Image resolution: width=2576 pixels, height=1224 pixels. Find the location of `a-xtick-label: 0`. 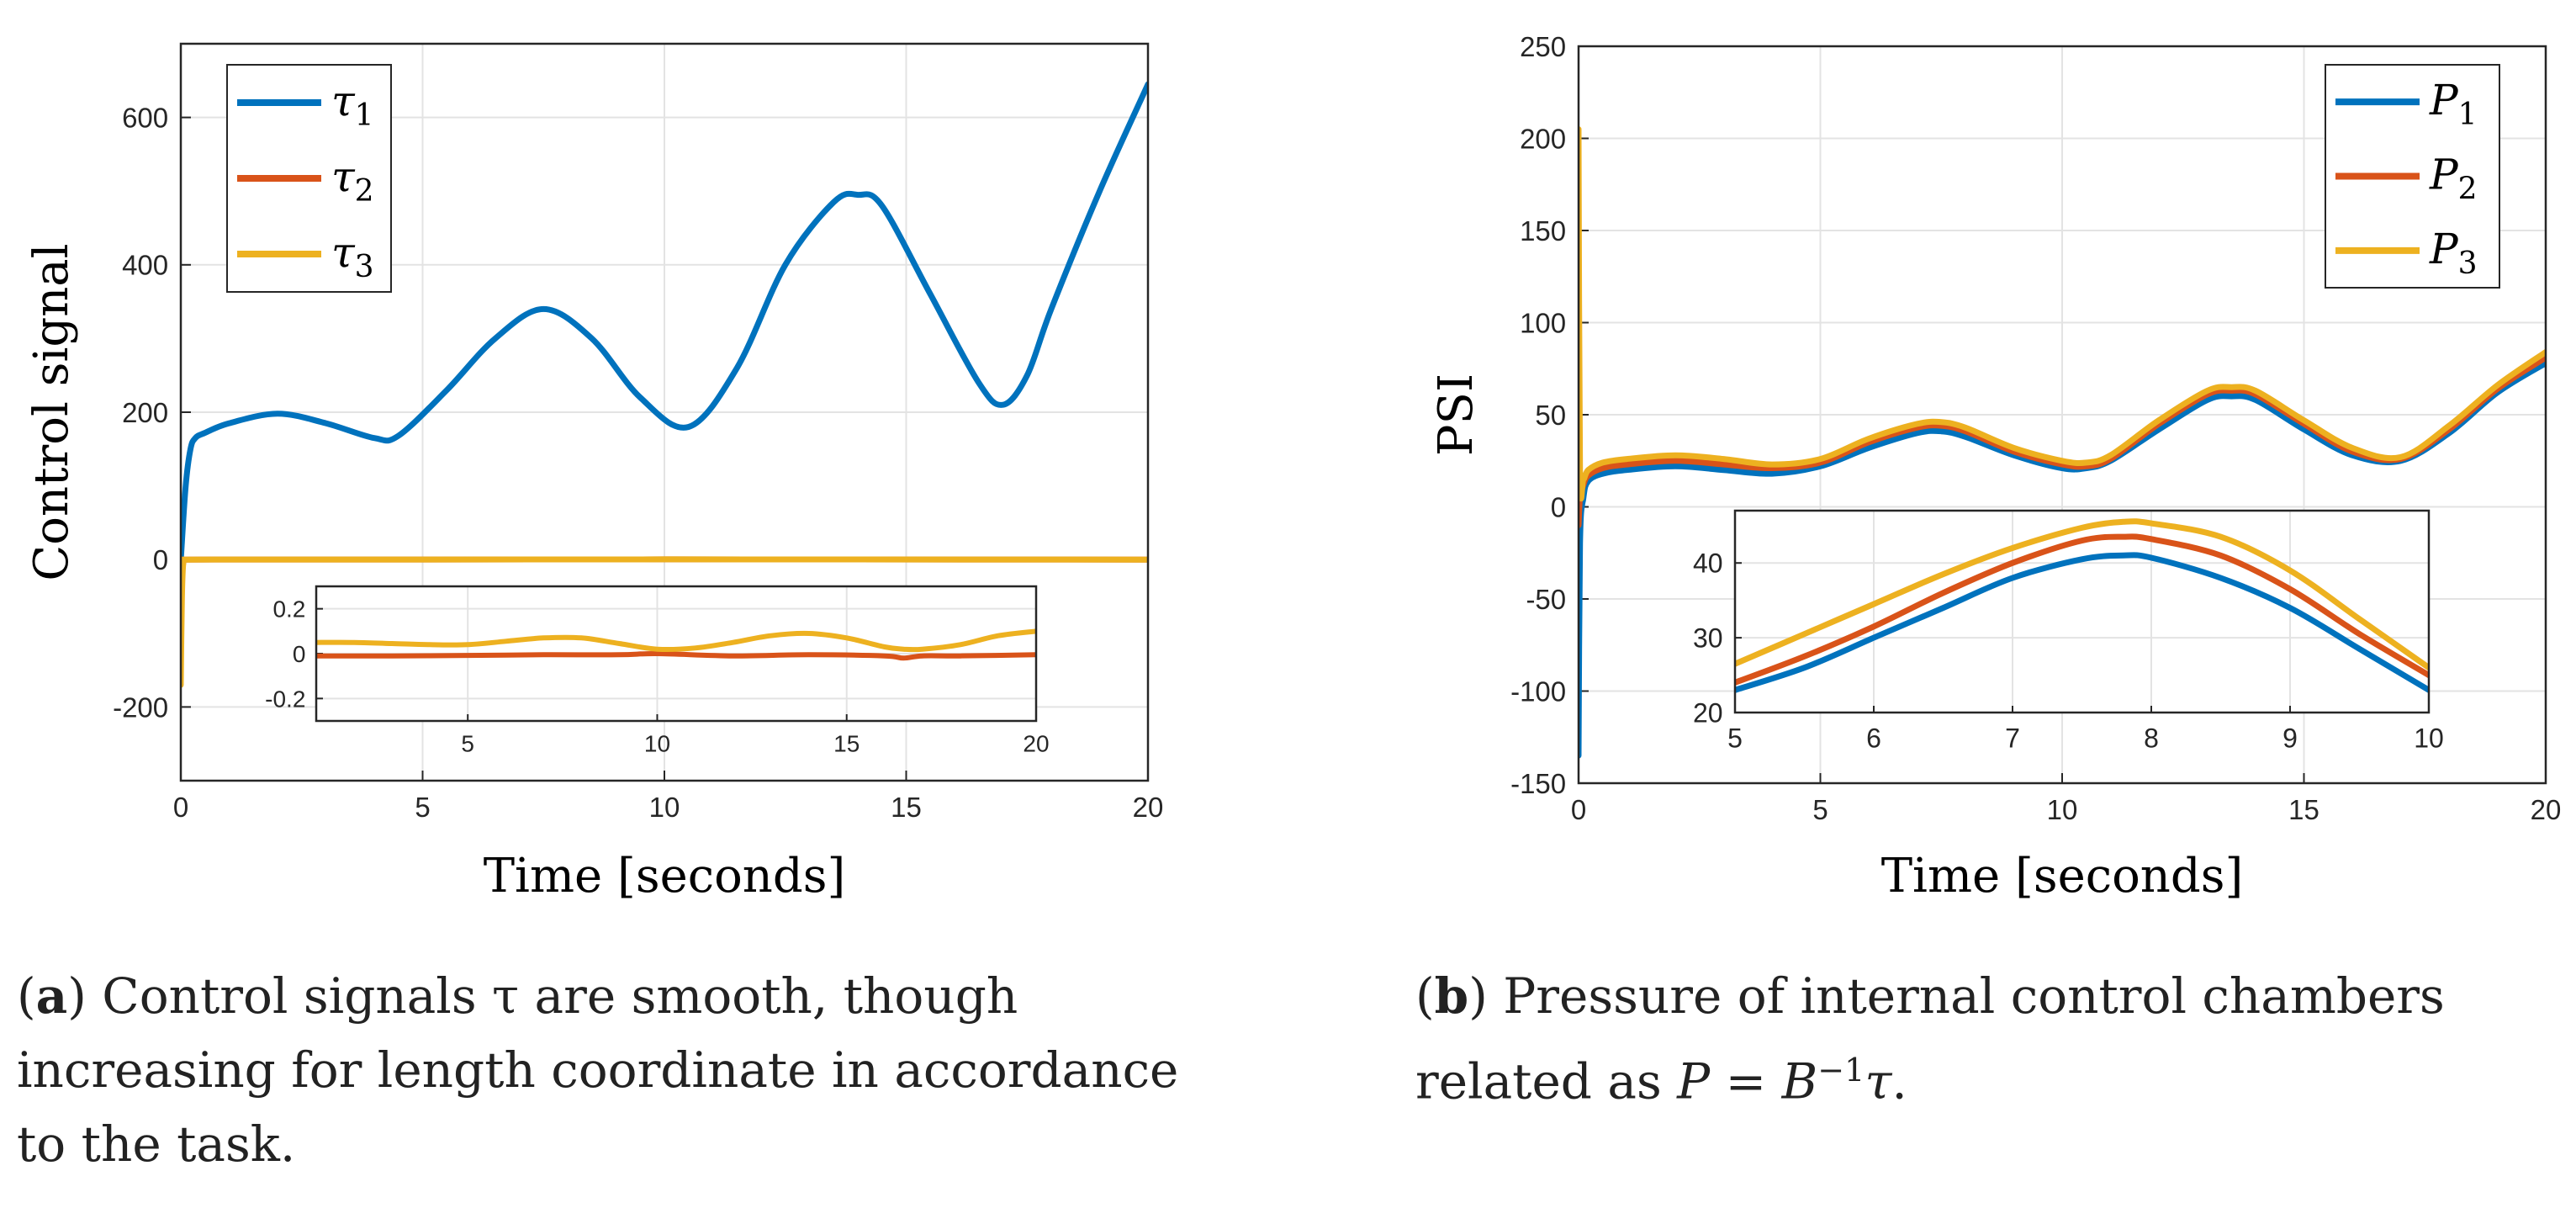

a-xtick-label: 0 is located at coordinates (180, 807).